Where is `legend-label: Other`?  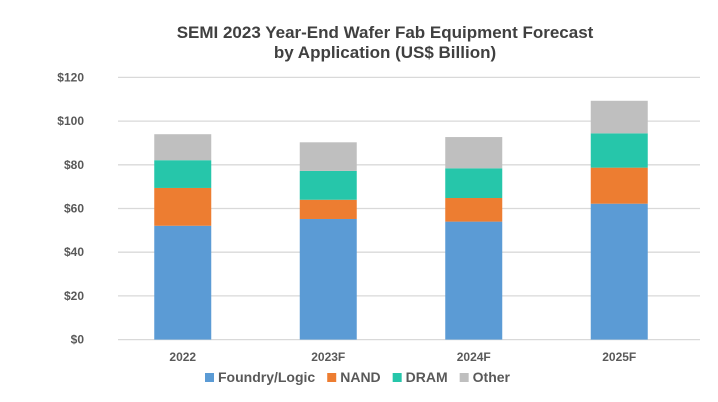 legend-label: Other is located at coordinates (492, 377).